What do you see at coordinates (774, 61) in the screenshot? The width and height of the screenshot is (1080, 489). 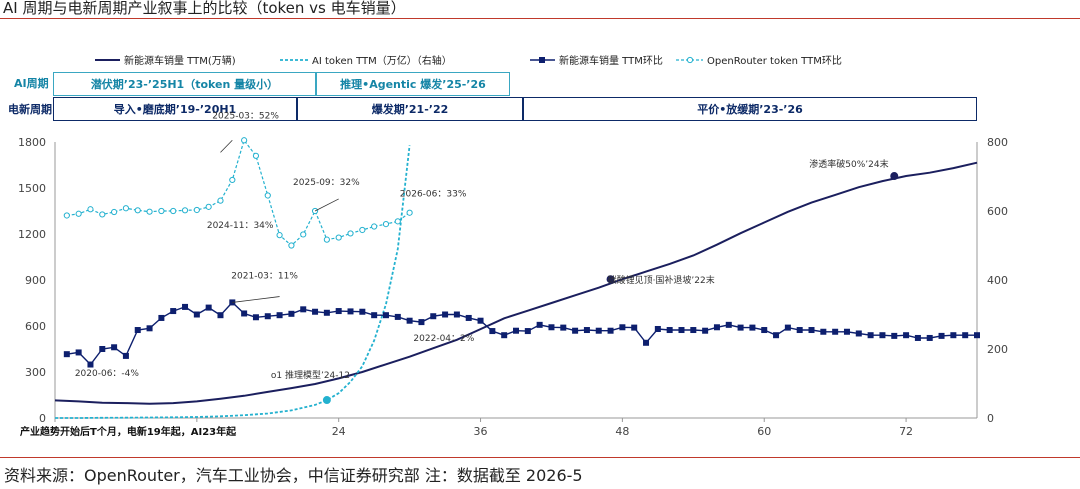 I see `legend-label-token-mom: OpenRouter token TTM环比` at bounding box center [774, 61].